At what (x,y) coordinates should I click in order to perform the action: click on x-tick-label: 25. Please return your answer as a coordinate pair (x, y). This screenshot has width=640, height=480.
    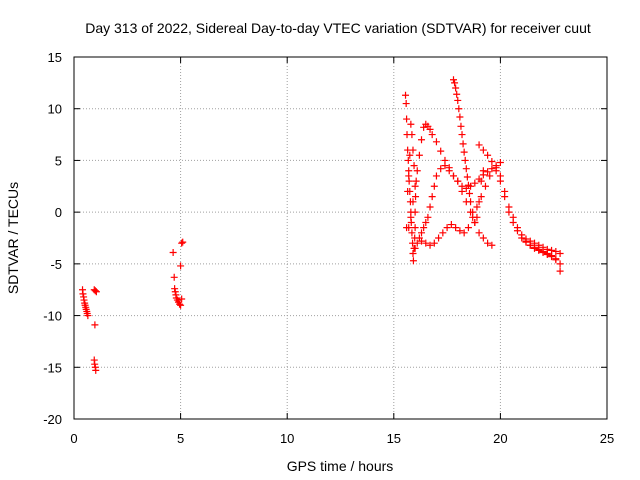
    Looking at the image, I should click on (607, 438).